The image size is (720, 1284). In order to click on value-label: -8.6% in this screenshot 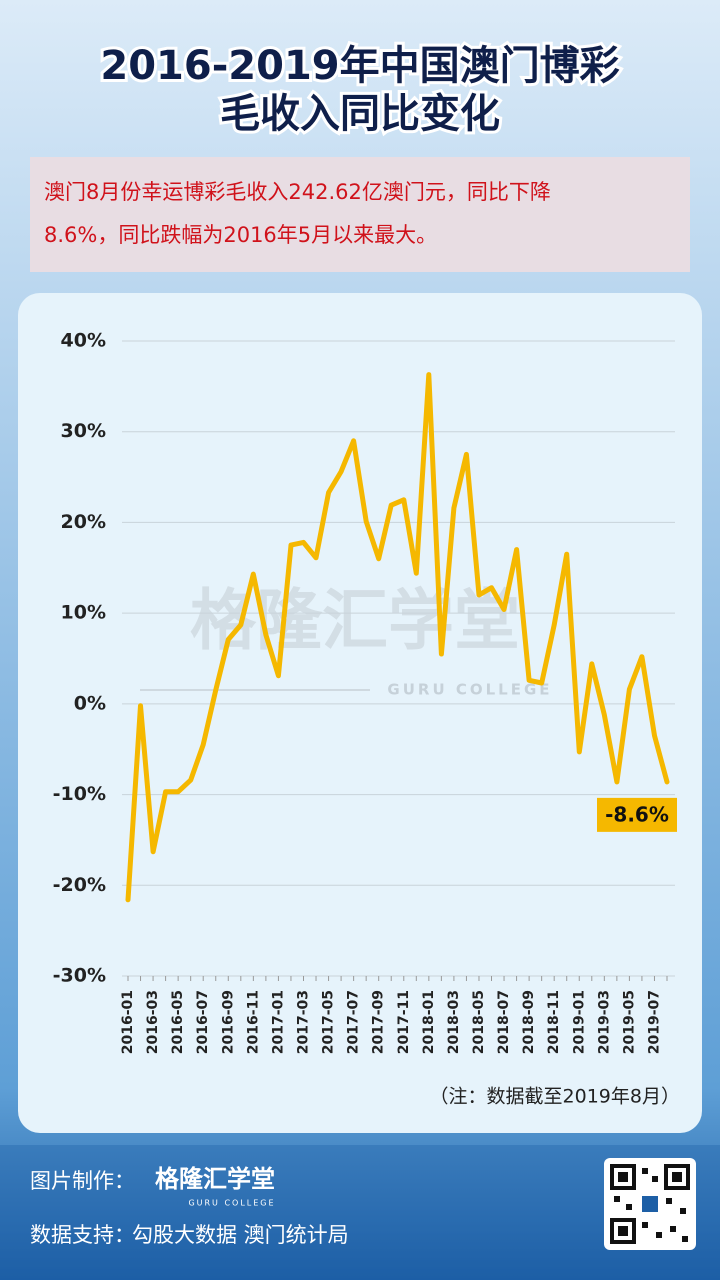, I will do `click(637, 814)`.